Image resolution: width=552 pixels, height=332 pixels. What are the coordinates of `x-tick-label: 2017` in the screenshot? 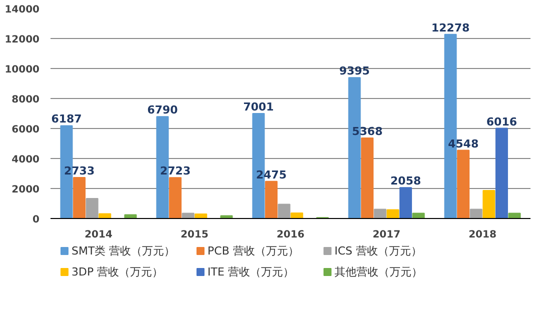 It's located at (386, 235).